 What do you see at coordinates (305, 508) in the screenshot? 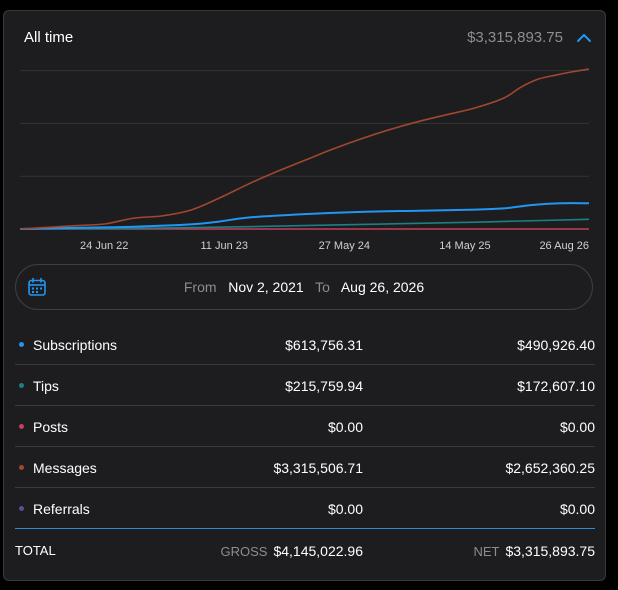
I see `breakdown-row-referrals: Referrals $0.00 $0.00` at bounding box center [305, 508].